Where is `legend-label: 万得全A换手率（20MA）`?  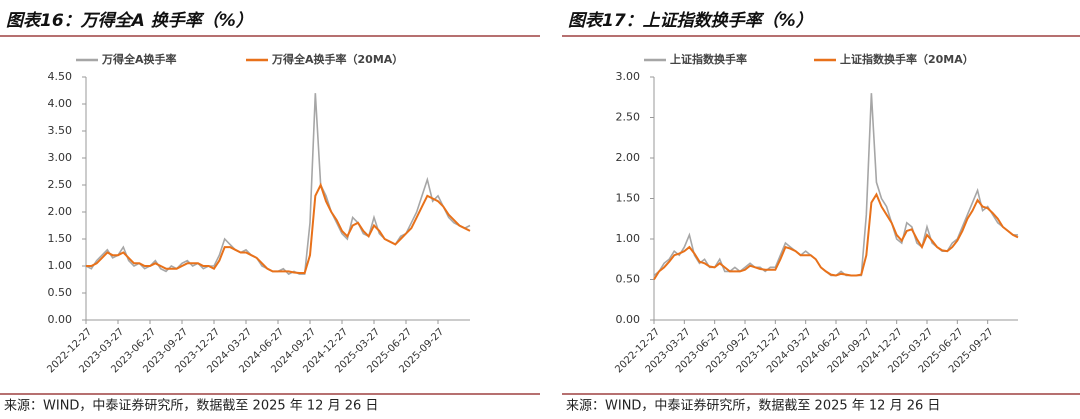 legend-label: 万得全A换手率（20MA） is located at coordinates (337, 59).